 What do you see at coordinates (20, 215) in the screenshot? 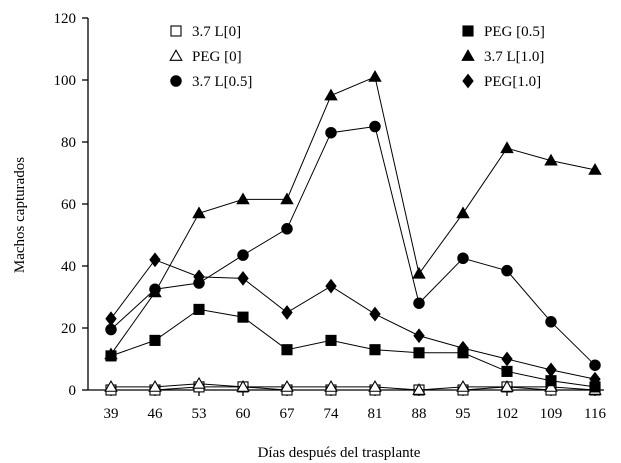
I see `y-axis-title: Machos capturados` at bounding box center [20, 215].